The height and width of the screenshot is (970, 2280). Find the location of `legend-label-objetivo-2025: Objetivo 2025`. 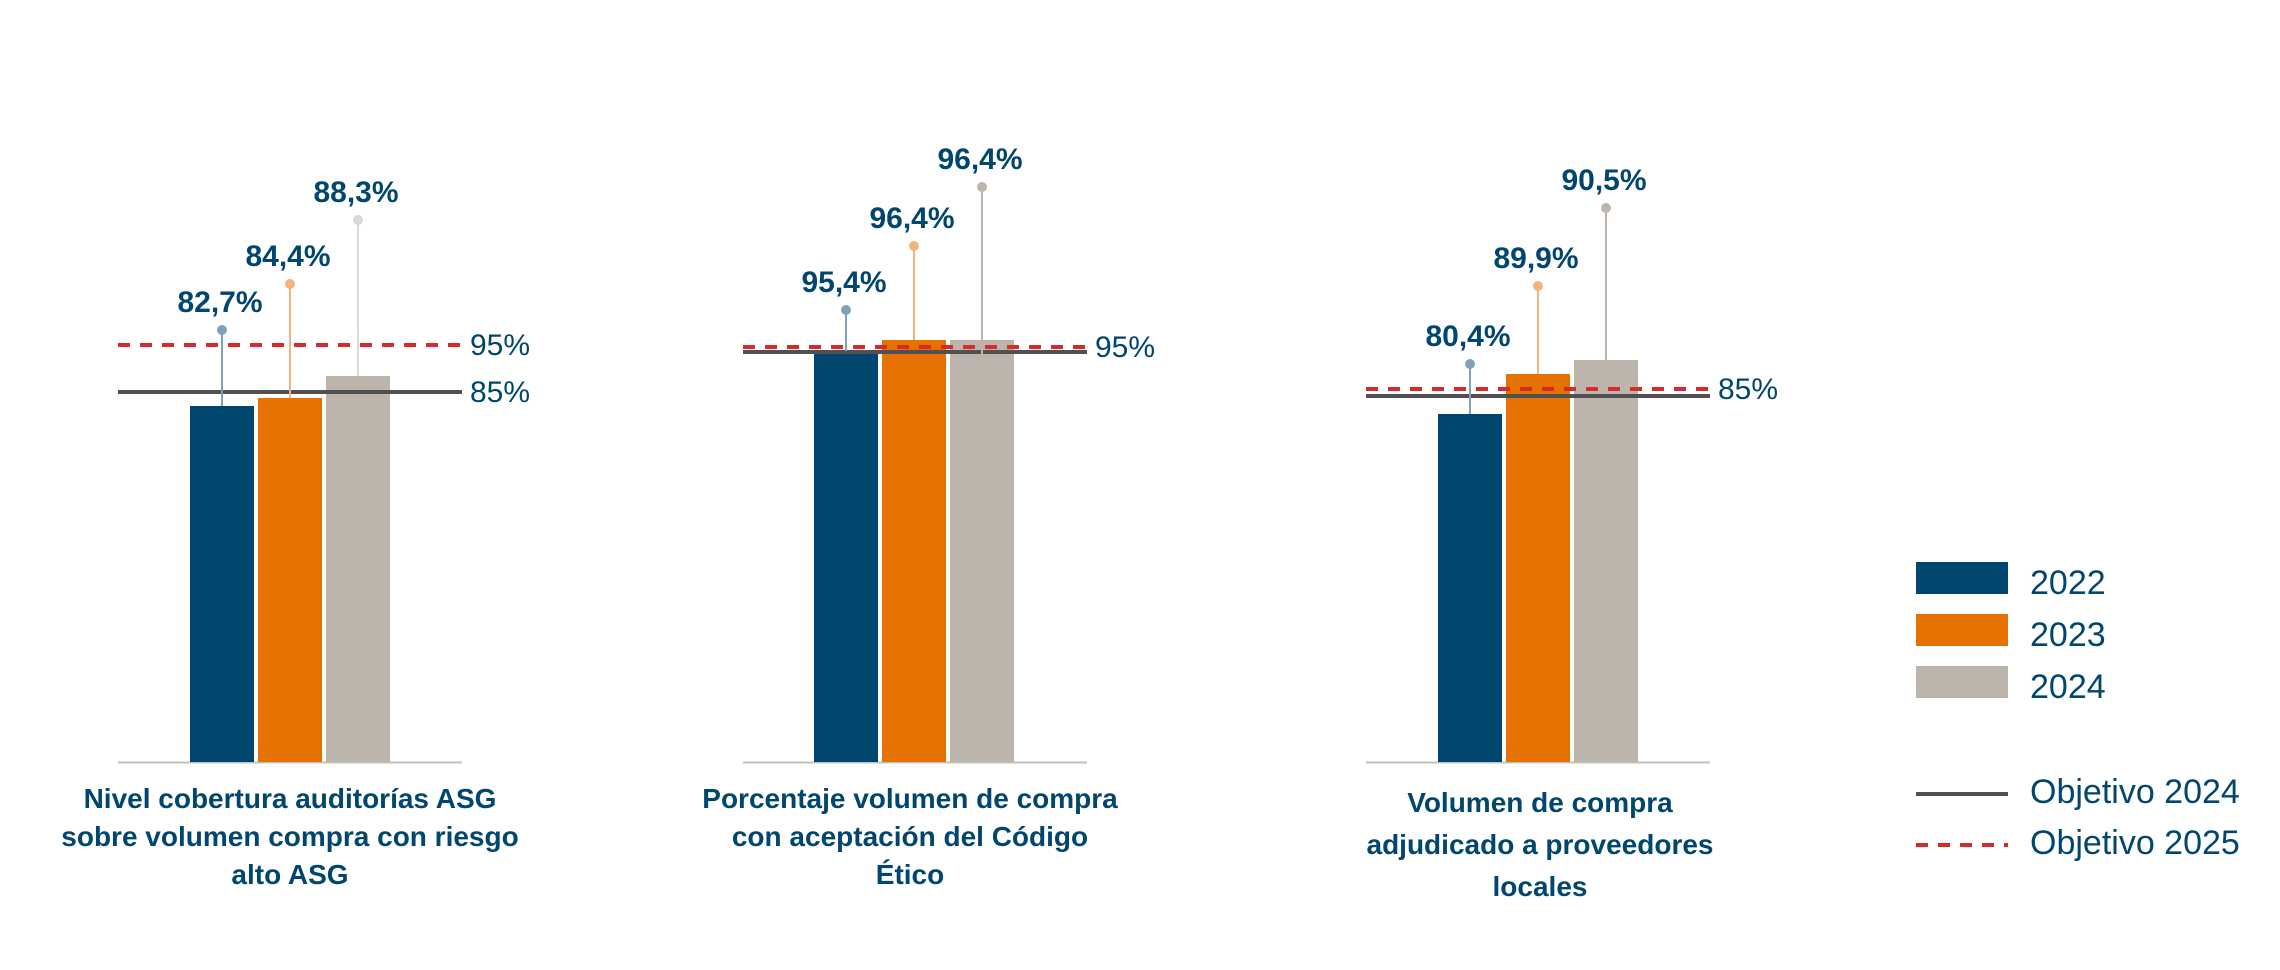

legend-label-objetivo-2025: Objetivo 2025 is located at coordinates (2135, 843).